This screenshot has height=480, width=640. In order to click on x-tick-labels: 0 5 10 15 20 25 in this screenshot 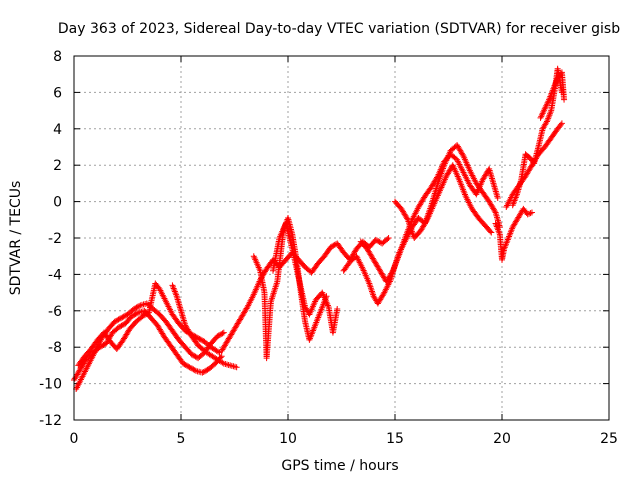, I will do `click(344, 439)`.